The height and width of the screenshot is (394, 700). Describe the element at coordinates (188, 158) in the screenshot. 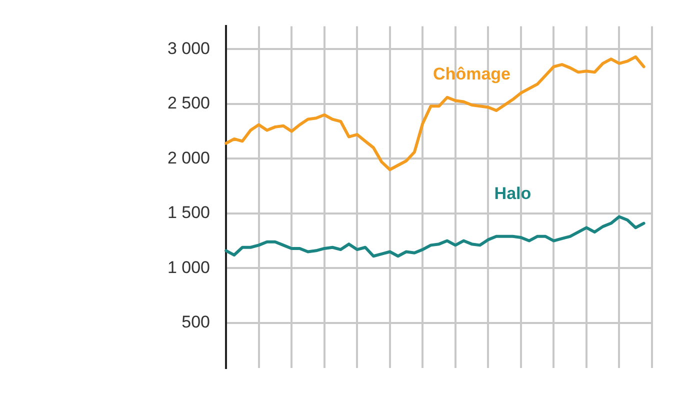

I see `y-tick-label: 2 000` at that location.